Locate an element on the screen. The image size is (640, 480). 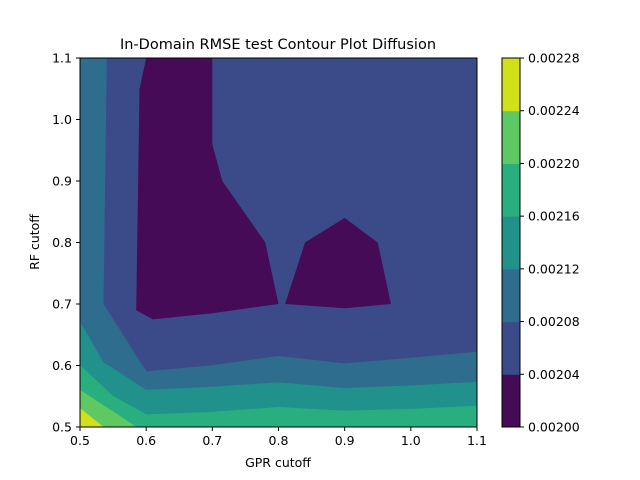
x-axis-label: GPR cutoff is located at coordinates (278, 462).